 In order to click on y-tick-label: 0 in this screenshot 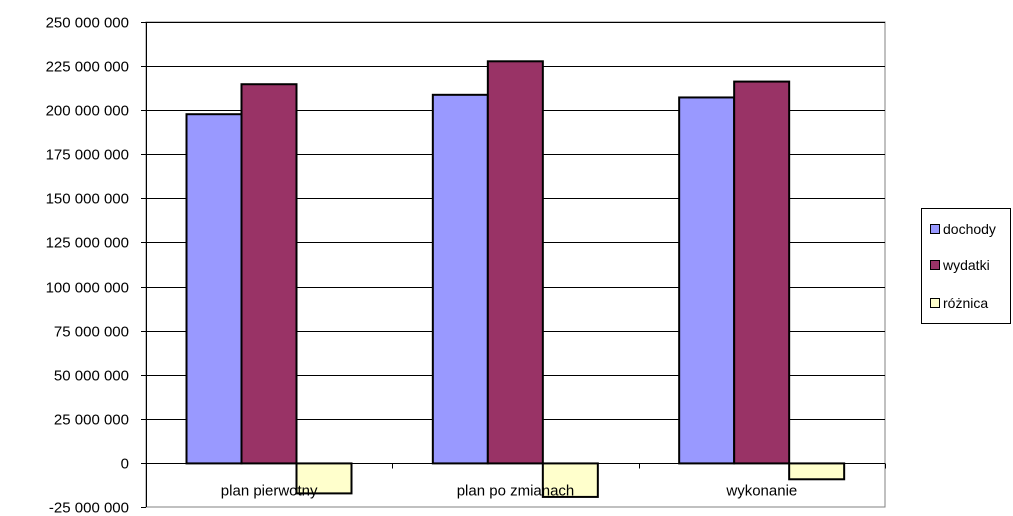, I will do `click(125, 464)`.